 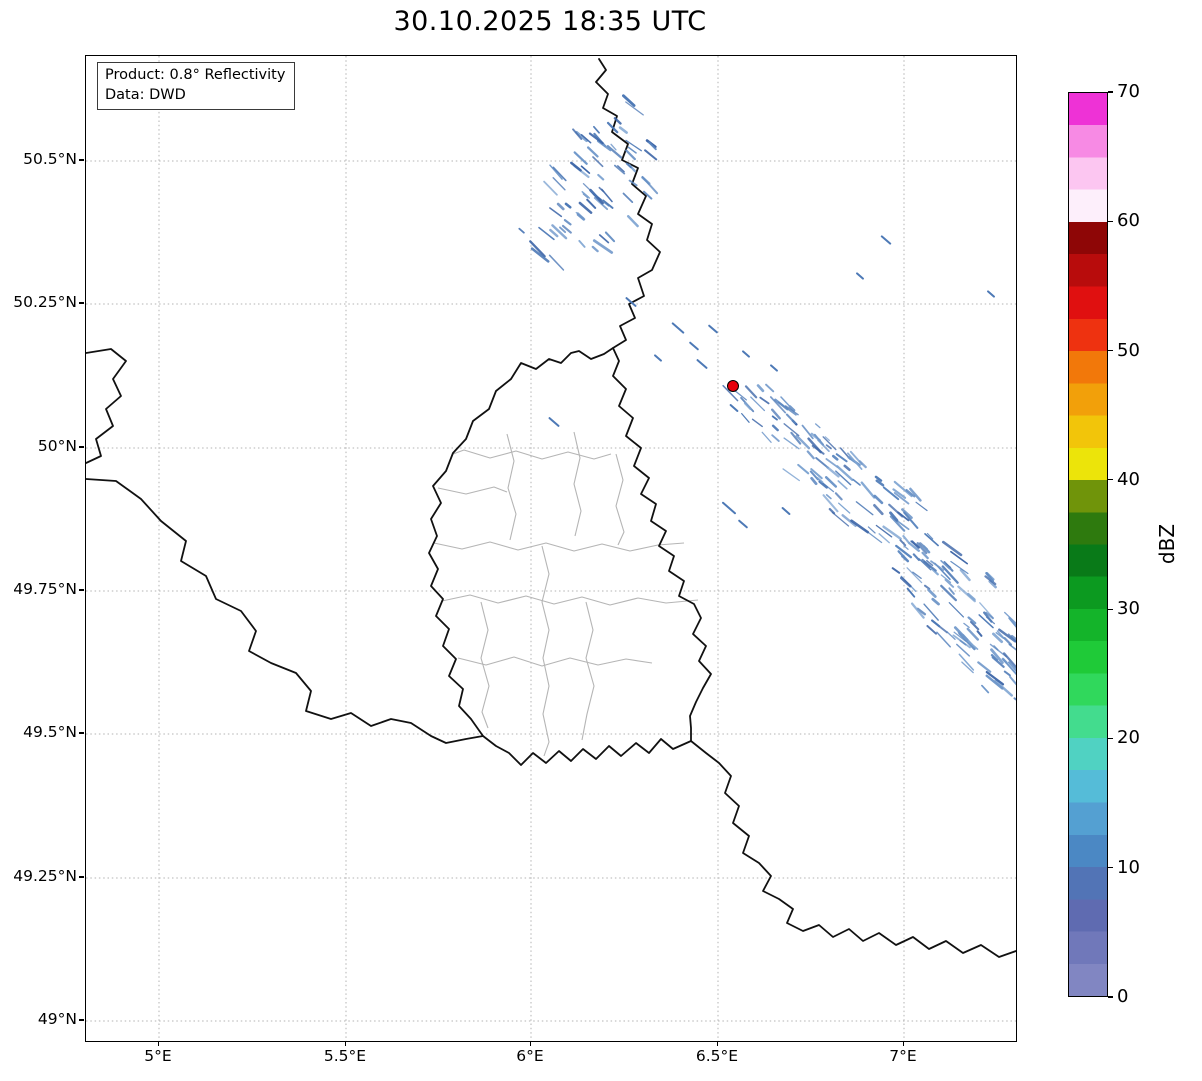 I want to click on x-tick-label: 6.5°E, so click(x=717, y=1056).